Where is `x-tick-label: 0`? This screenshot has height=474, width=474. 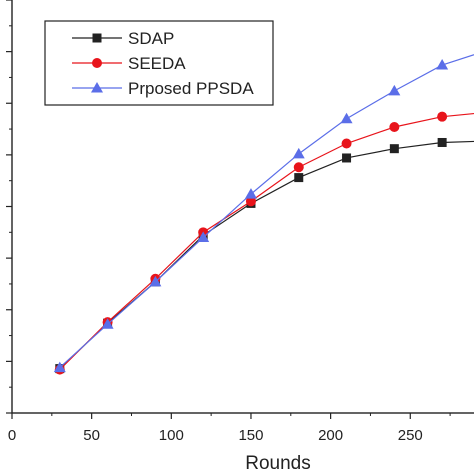 x-tick-label: 0 is located at coordinates (12, 435).